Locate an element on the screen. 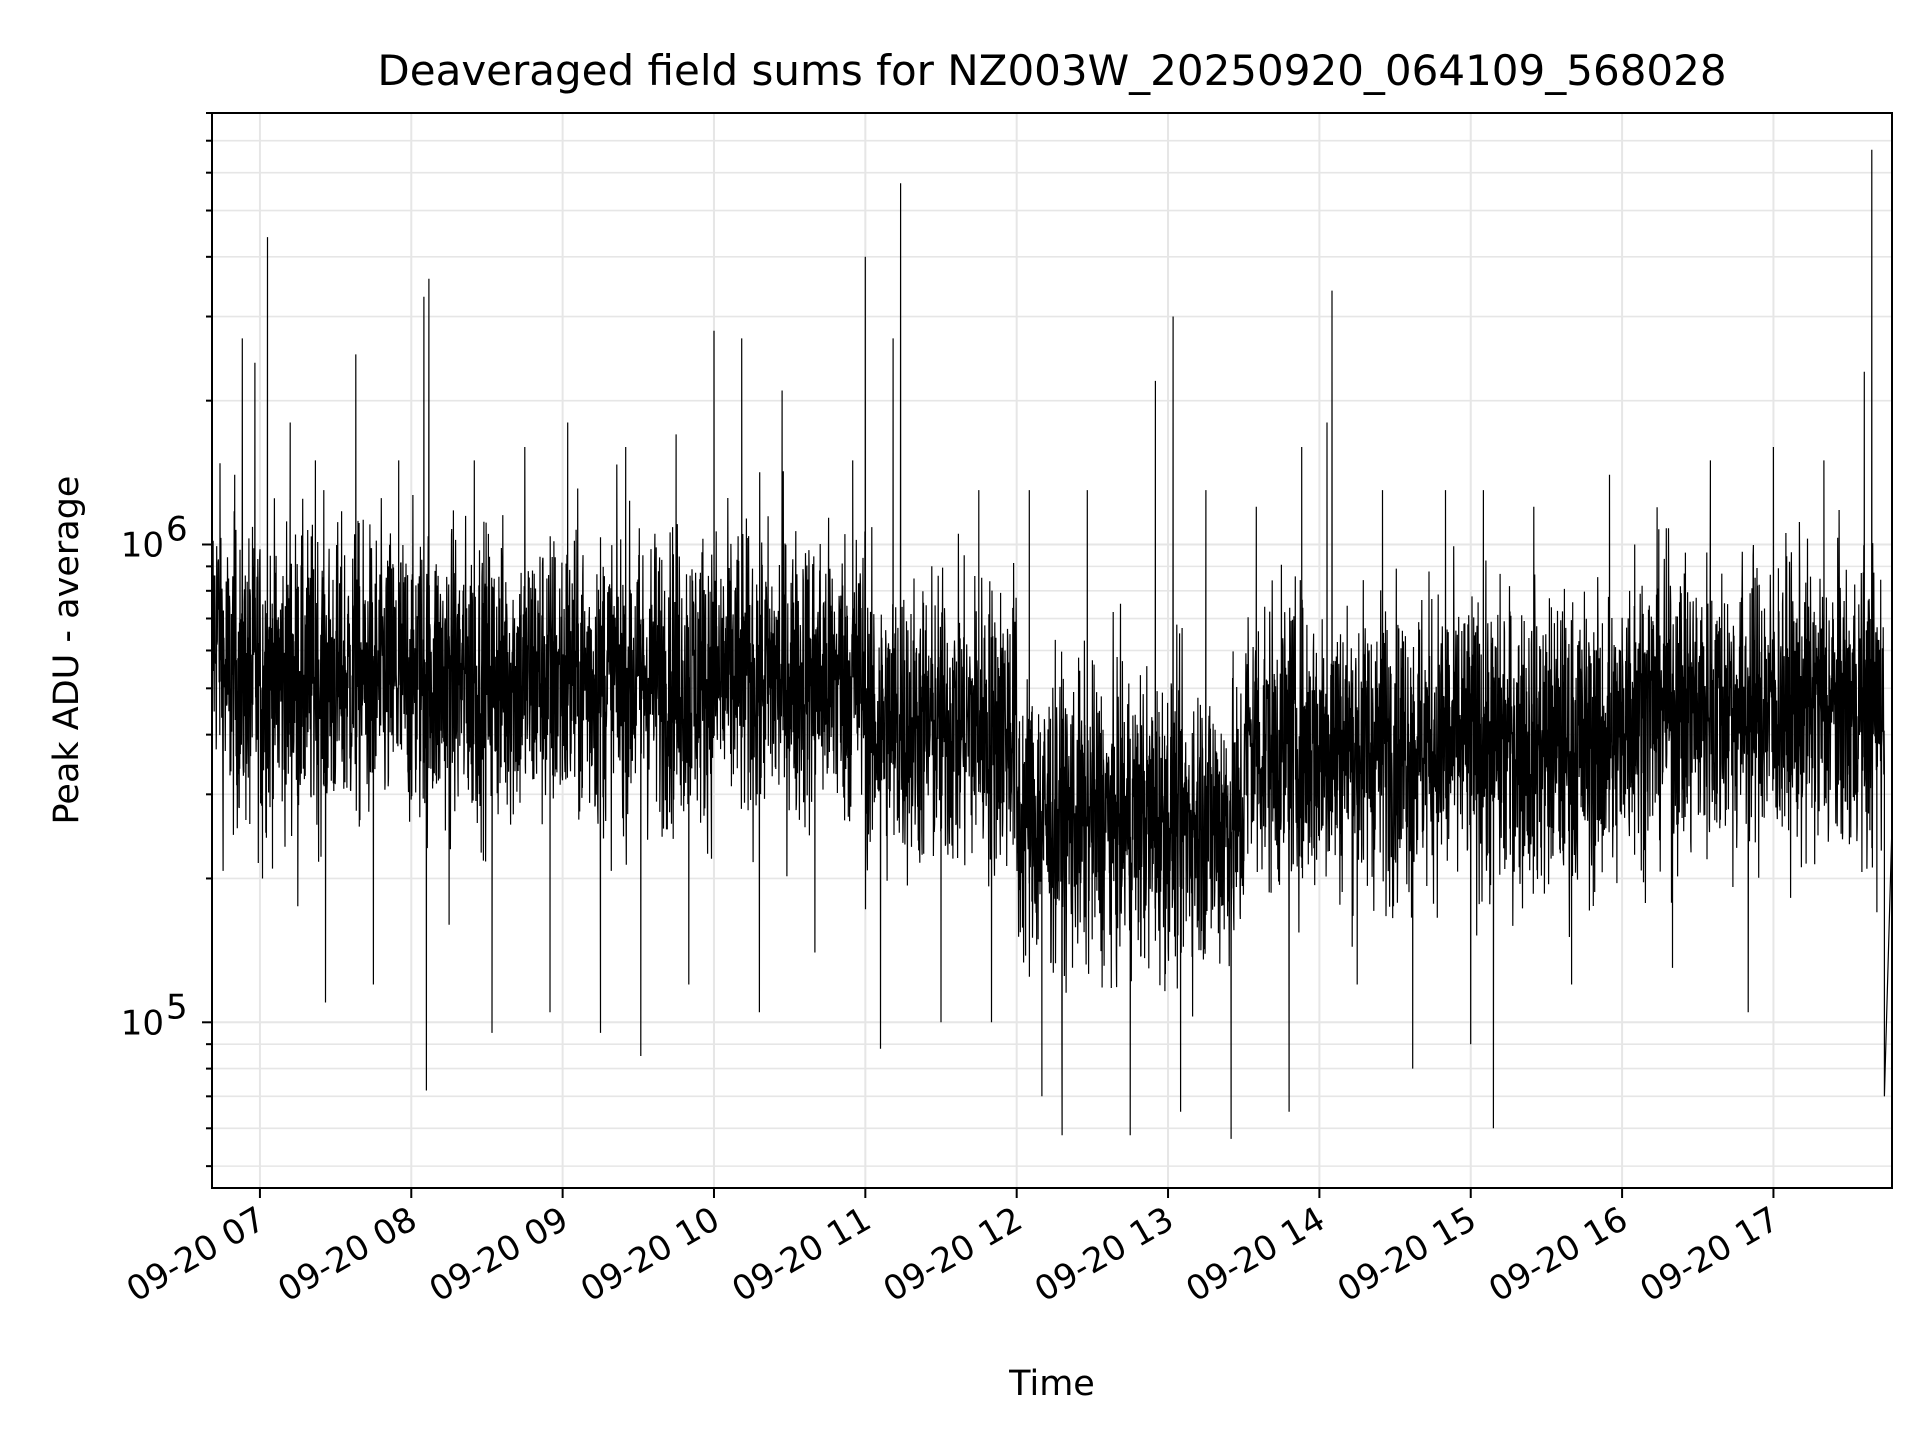  y-tick-exponent: 5 is located at coordinates (177, 1007).